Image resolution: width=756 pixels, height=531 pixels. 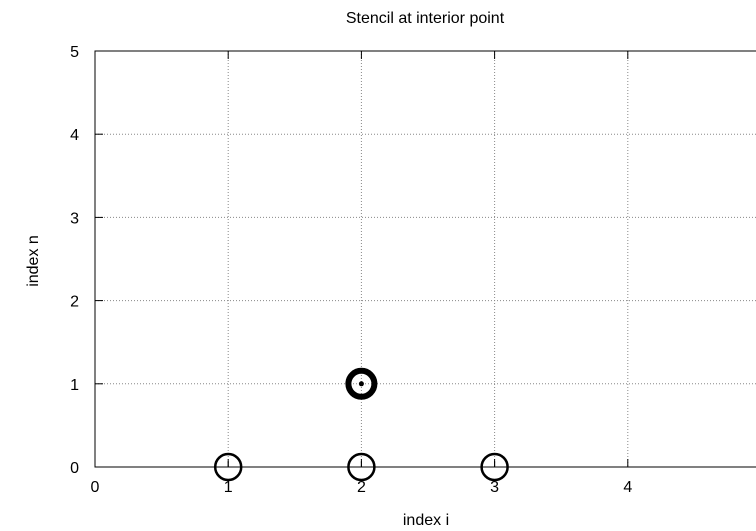 I want to click on x-tick-label: 2, so click(x=361, y=487).